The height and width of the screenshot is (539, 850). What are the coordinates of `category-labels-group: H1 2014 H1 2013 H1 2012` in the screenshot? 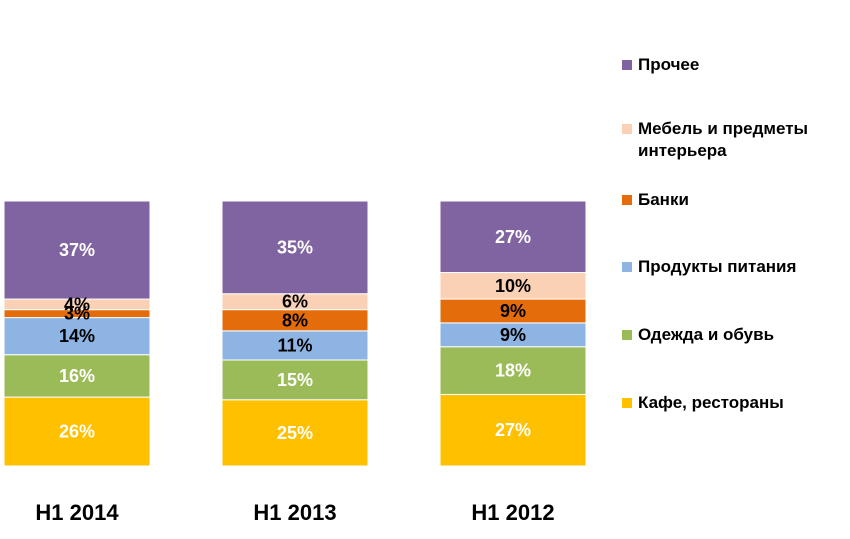 It's located at (294, 512).